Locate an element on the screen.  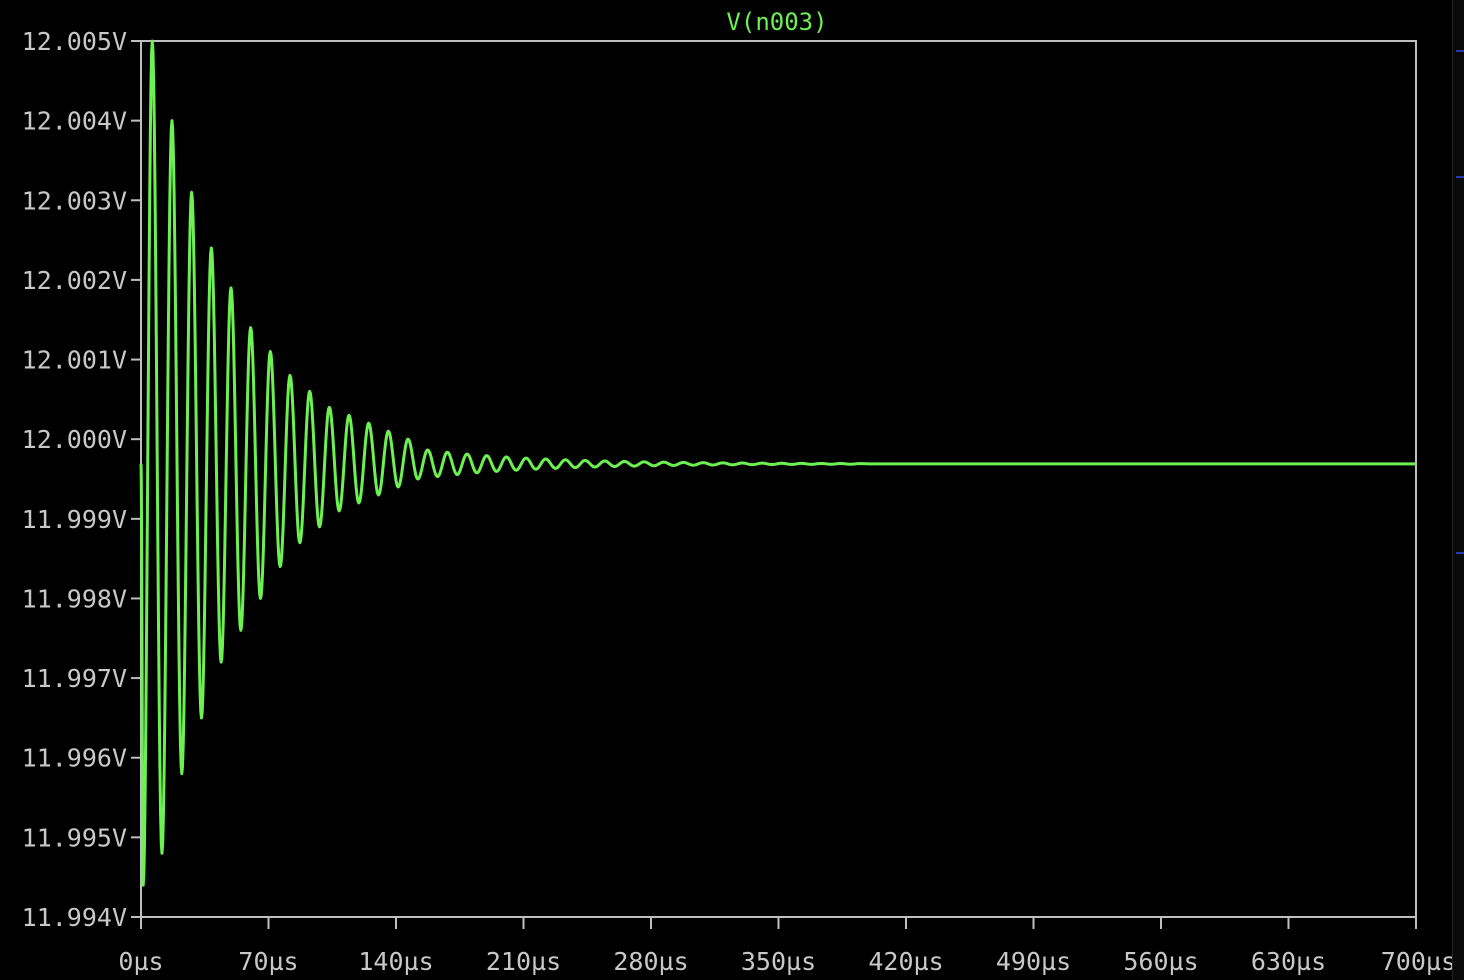
y-tick-label: 12.005V is located at coordinates (74, 41).